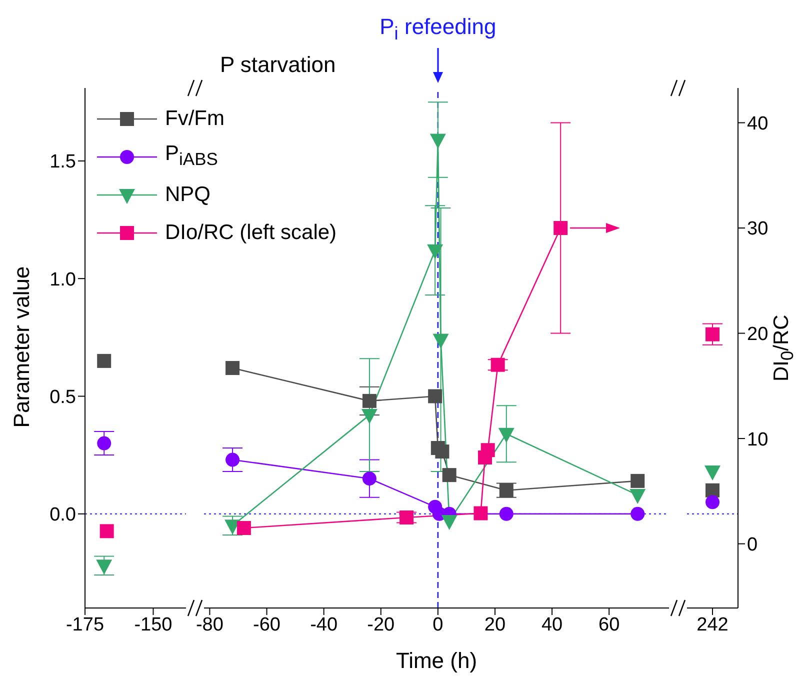  What do you see at coordinates (381, 625) in the screenshot?
I see `x-tick-label: -20` at bounding box center [381, 625].